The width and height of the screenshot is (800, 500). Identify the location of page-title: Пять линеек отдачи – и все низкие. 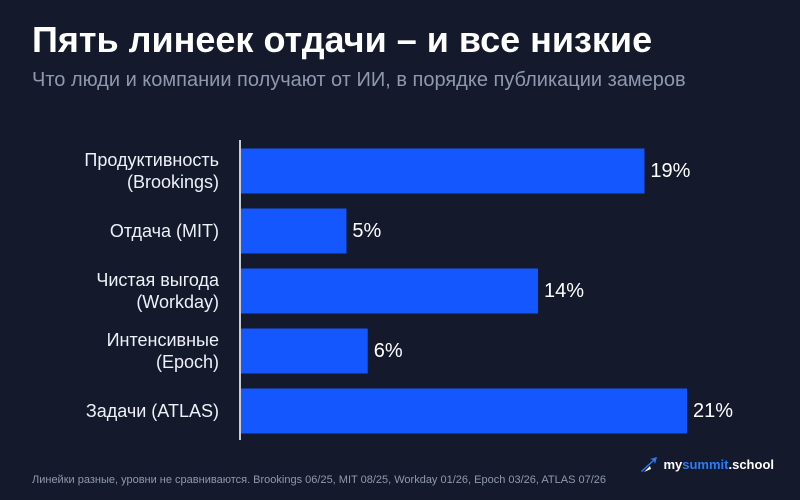
(342, 39).